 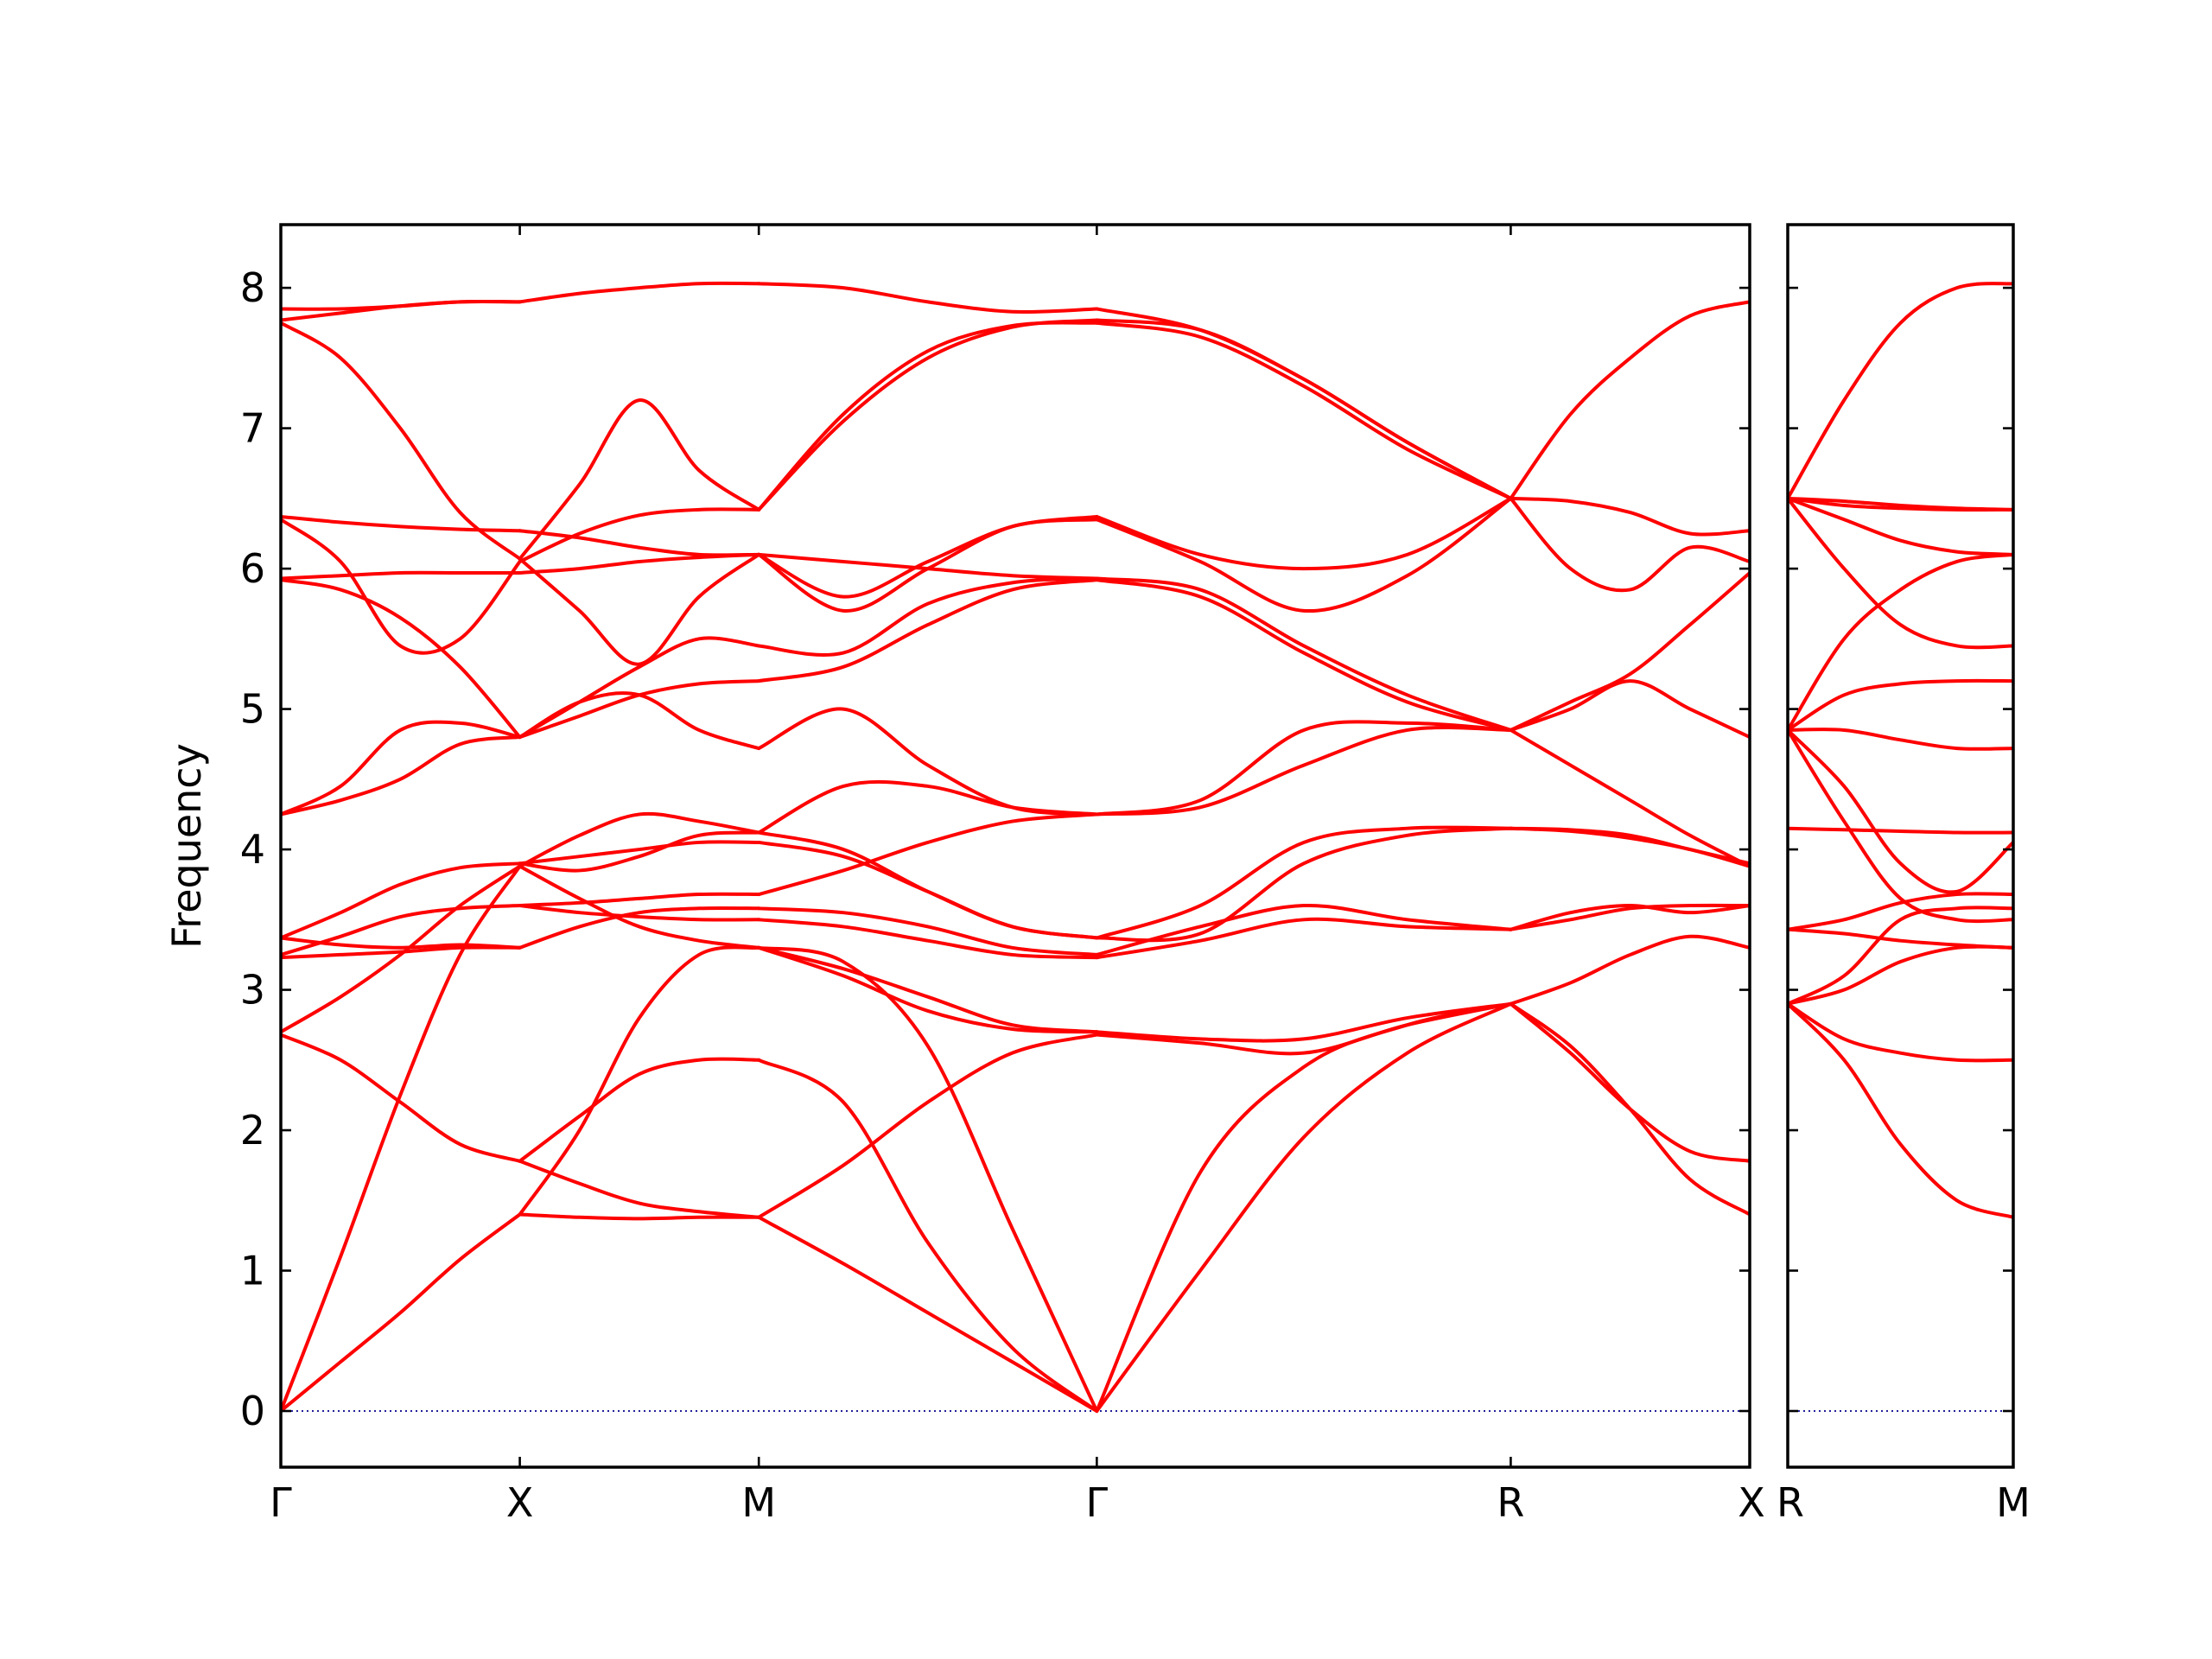 What do you see at coordinates (401, 523) in the screenshot?
I see `band-line-Γ-X-13` at bounding box center [401, 523].